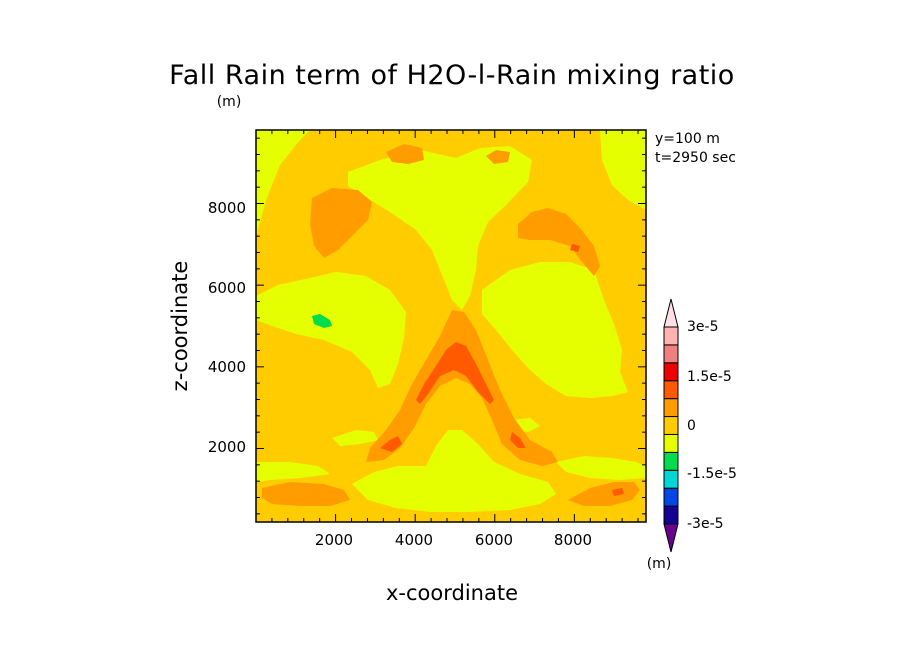 Image resolution: width=904 pixels, height=654 pixels. Describe the element at coordinates (671, 538) in the screenshot. I see `colorbar-min-arrow` at that location.